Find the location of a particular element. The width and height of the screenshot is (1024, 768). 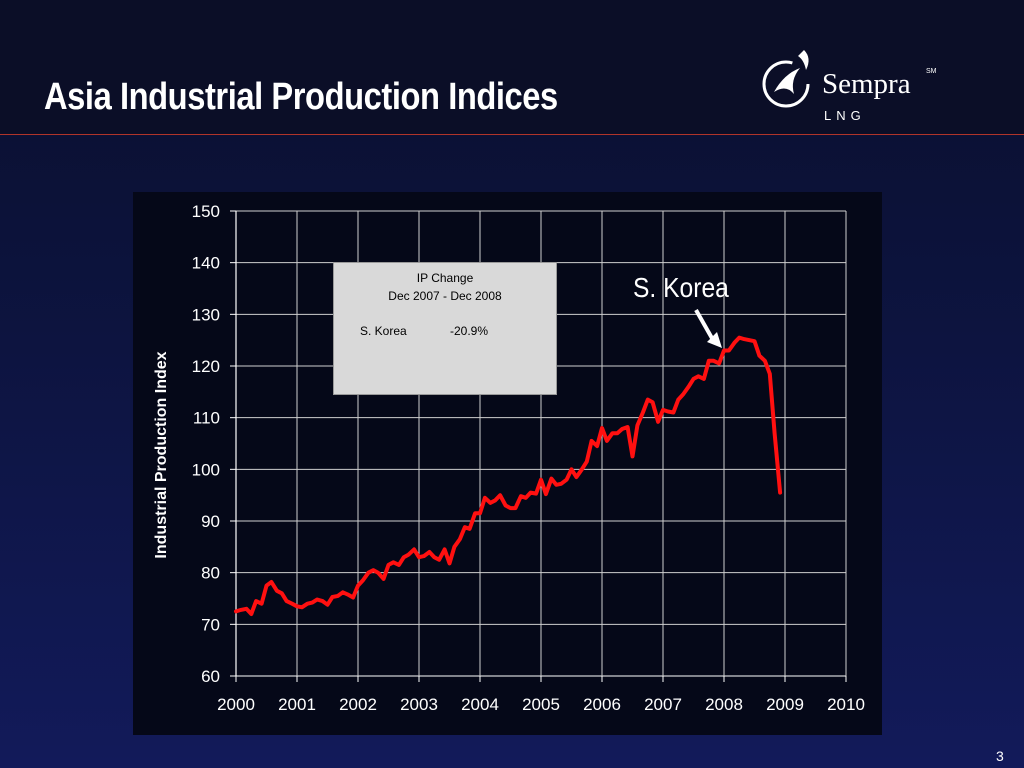

x-tick-label: 2005 is located at coordinates (541, 704).